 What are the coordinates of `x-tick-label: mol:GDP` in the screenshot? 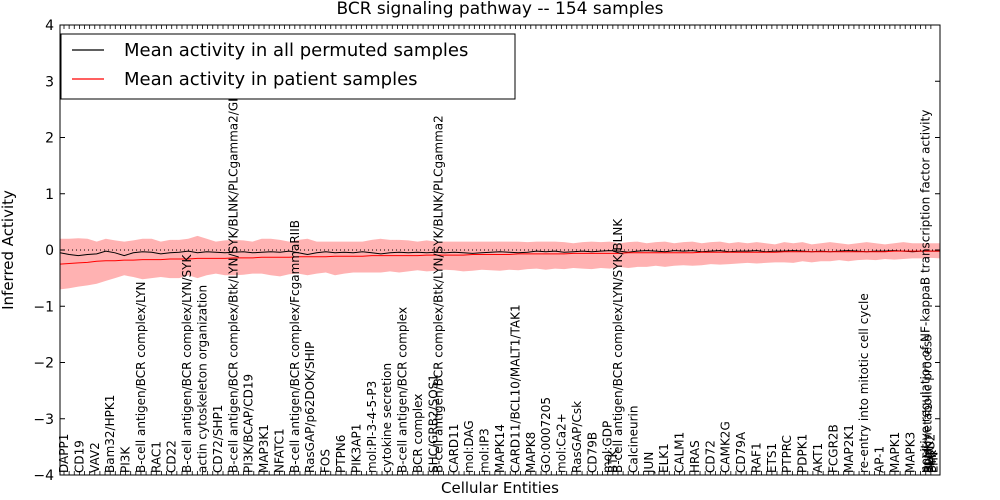 It's located at (608, 447).